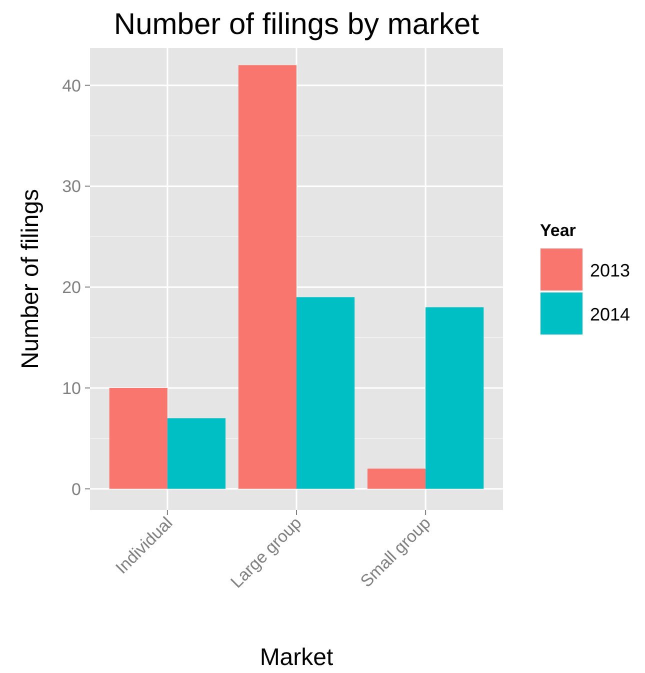 The image size is (645, 673). Describe the element at coordinates (71, 86) in the screenshot. I see `y-tick-label: 40` at that location.